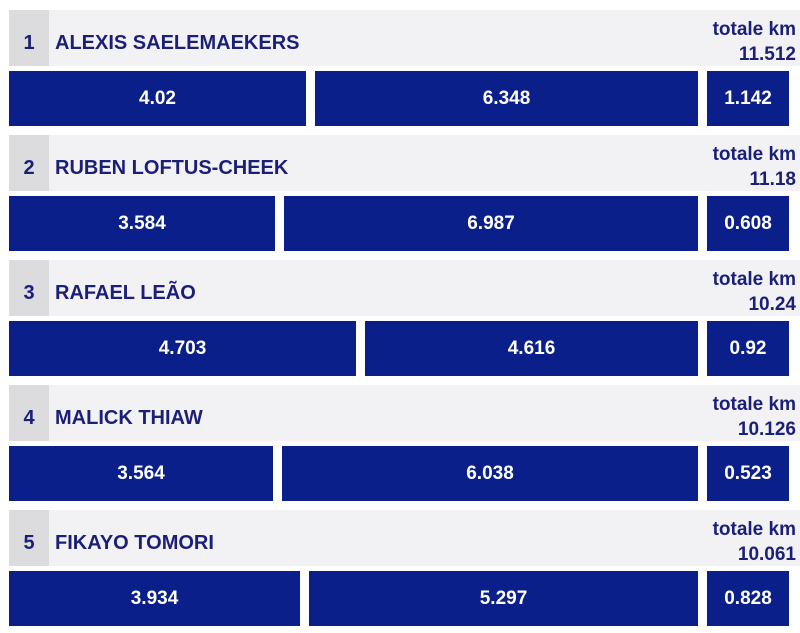 This screenshot has width=800, height=633. Describe the element at coordinates (157, 98) in the screenshot. I see `distance-bar-segment-1: 4.02` at that location.